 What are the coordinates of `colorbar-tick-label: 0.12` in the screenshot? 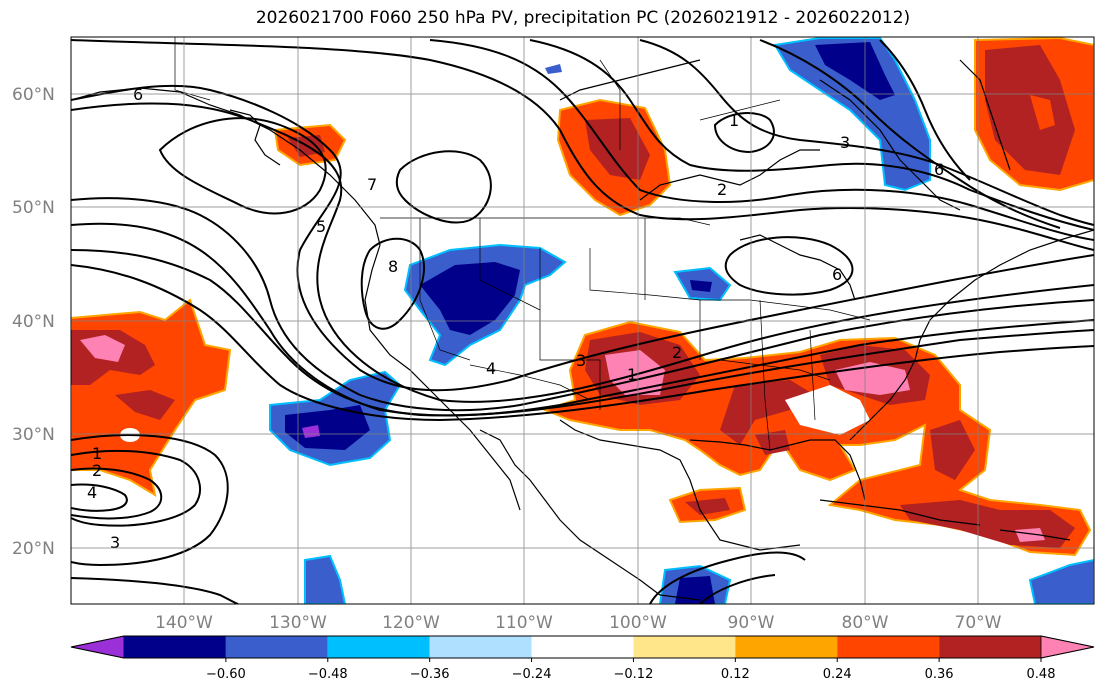 It's located at (735, 674).